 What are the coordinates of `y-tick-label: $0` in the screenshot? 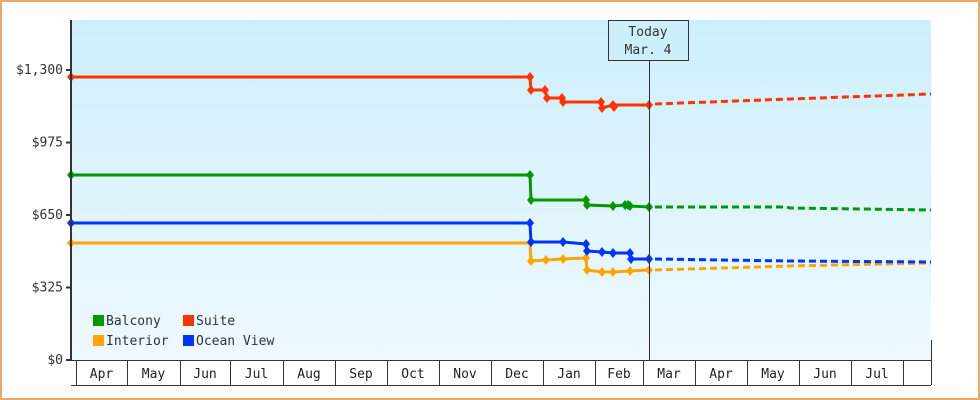 It's located at (55, 360).